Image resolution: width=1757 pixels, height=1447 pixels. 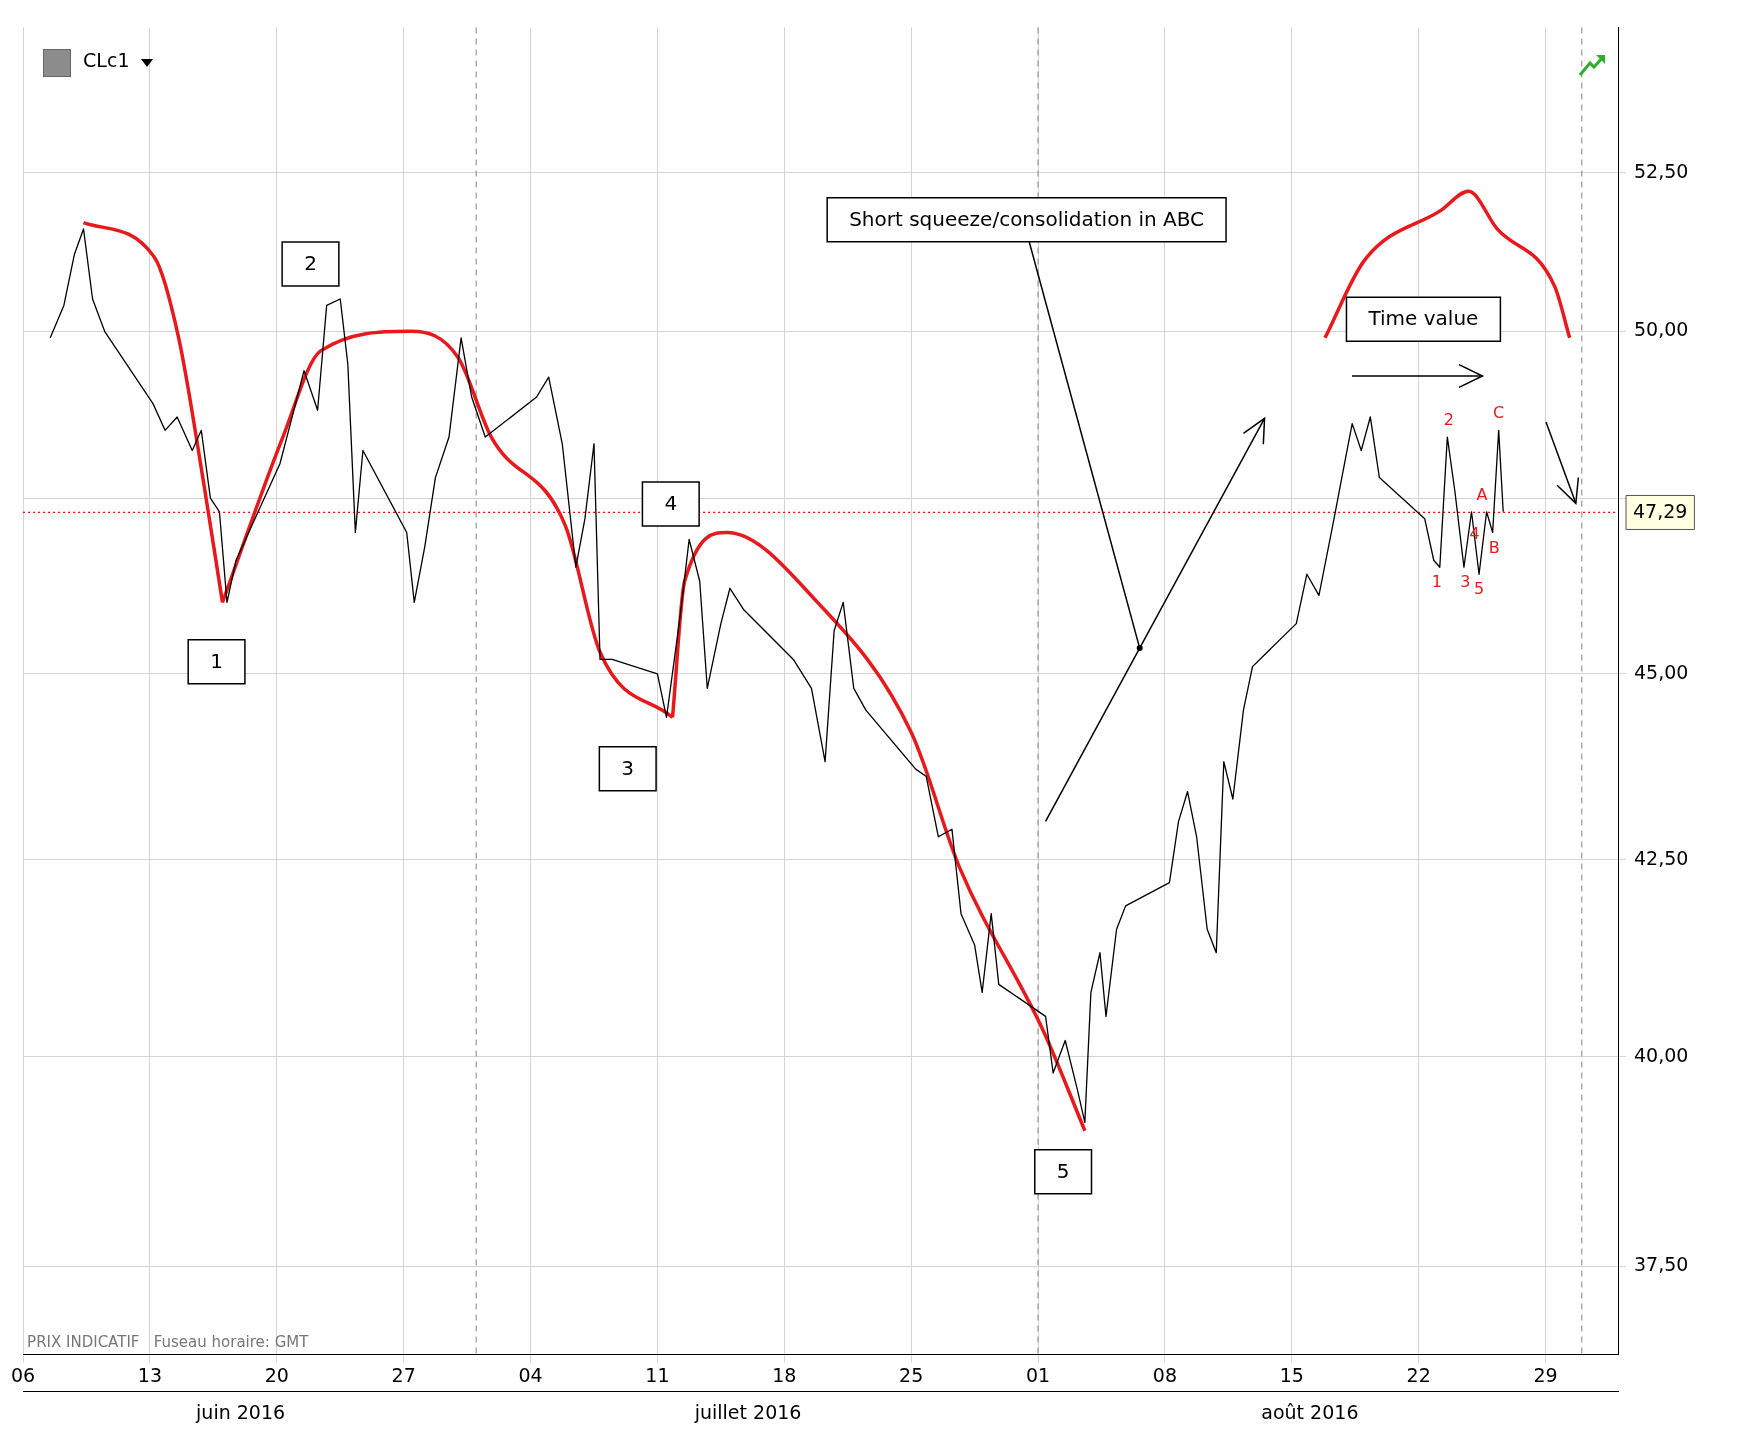 What do you see at coordinates (1038, 1374) in the screenshot?
I see `x-tick-label: 01` at bounding box center [1038, 1374].